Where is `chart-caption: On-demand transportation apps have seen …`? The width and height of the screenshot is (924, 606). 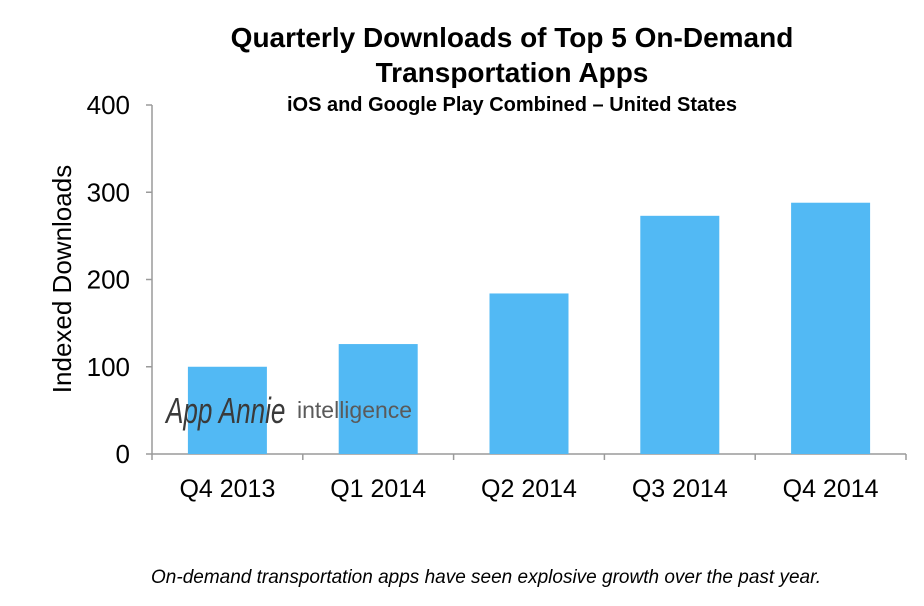 chart-caption: On-demand transportation apps have seen … is located at coordinates (486, 577).